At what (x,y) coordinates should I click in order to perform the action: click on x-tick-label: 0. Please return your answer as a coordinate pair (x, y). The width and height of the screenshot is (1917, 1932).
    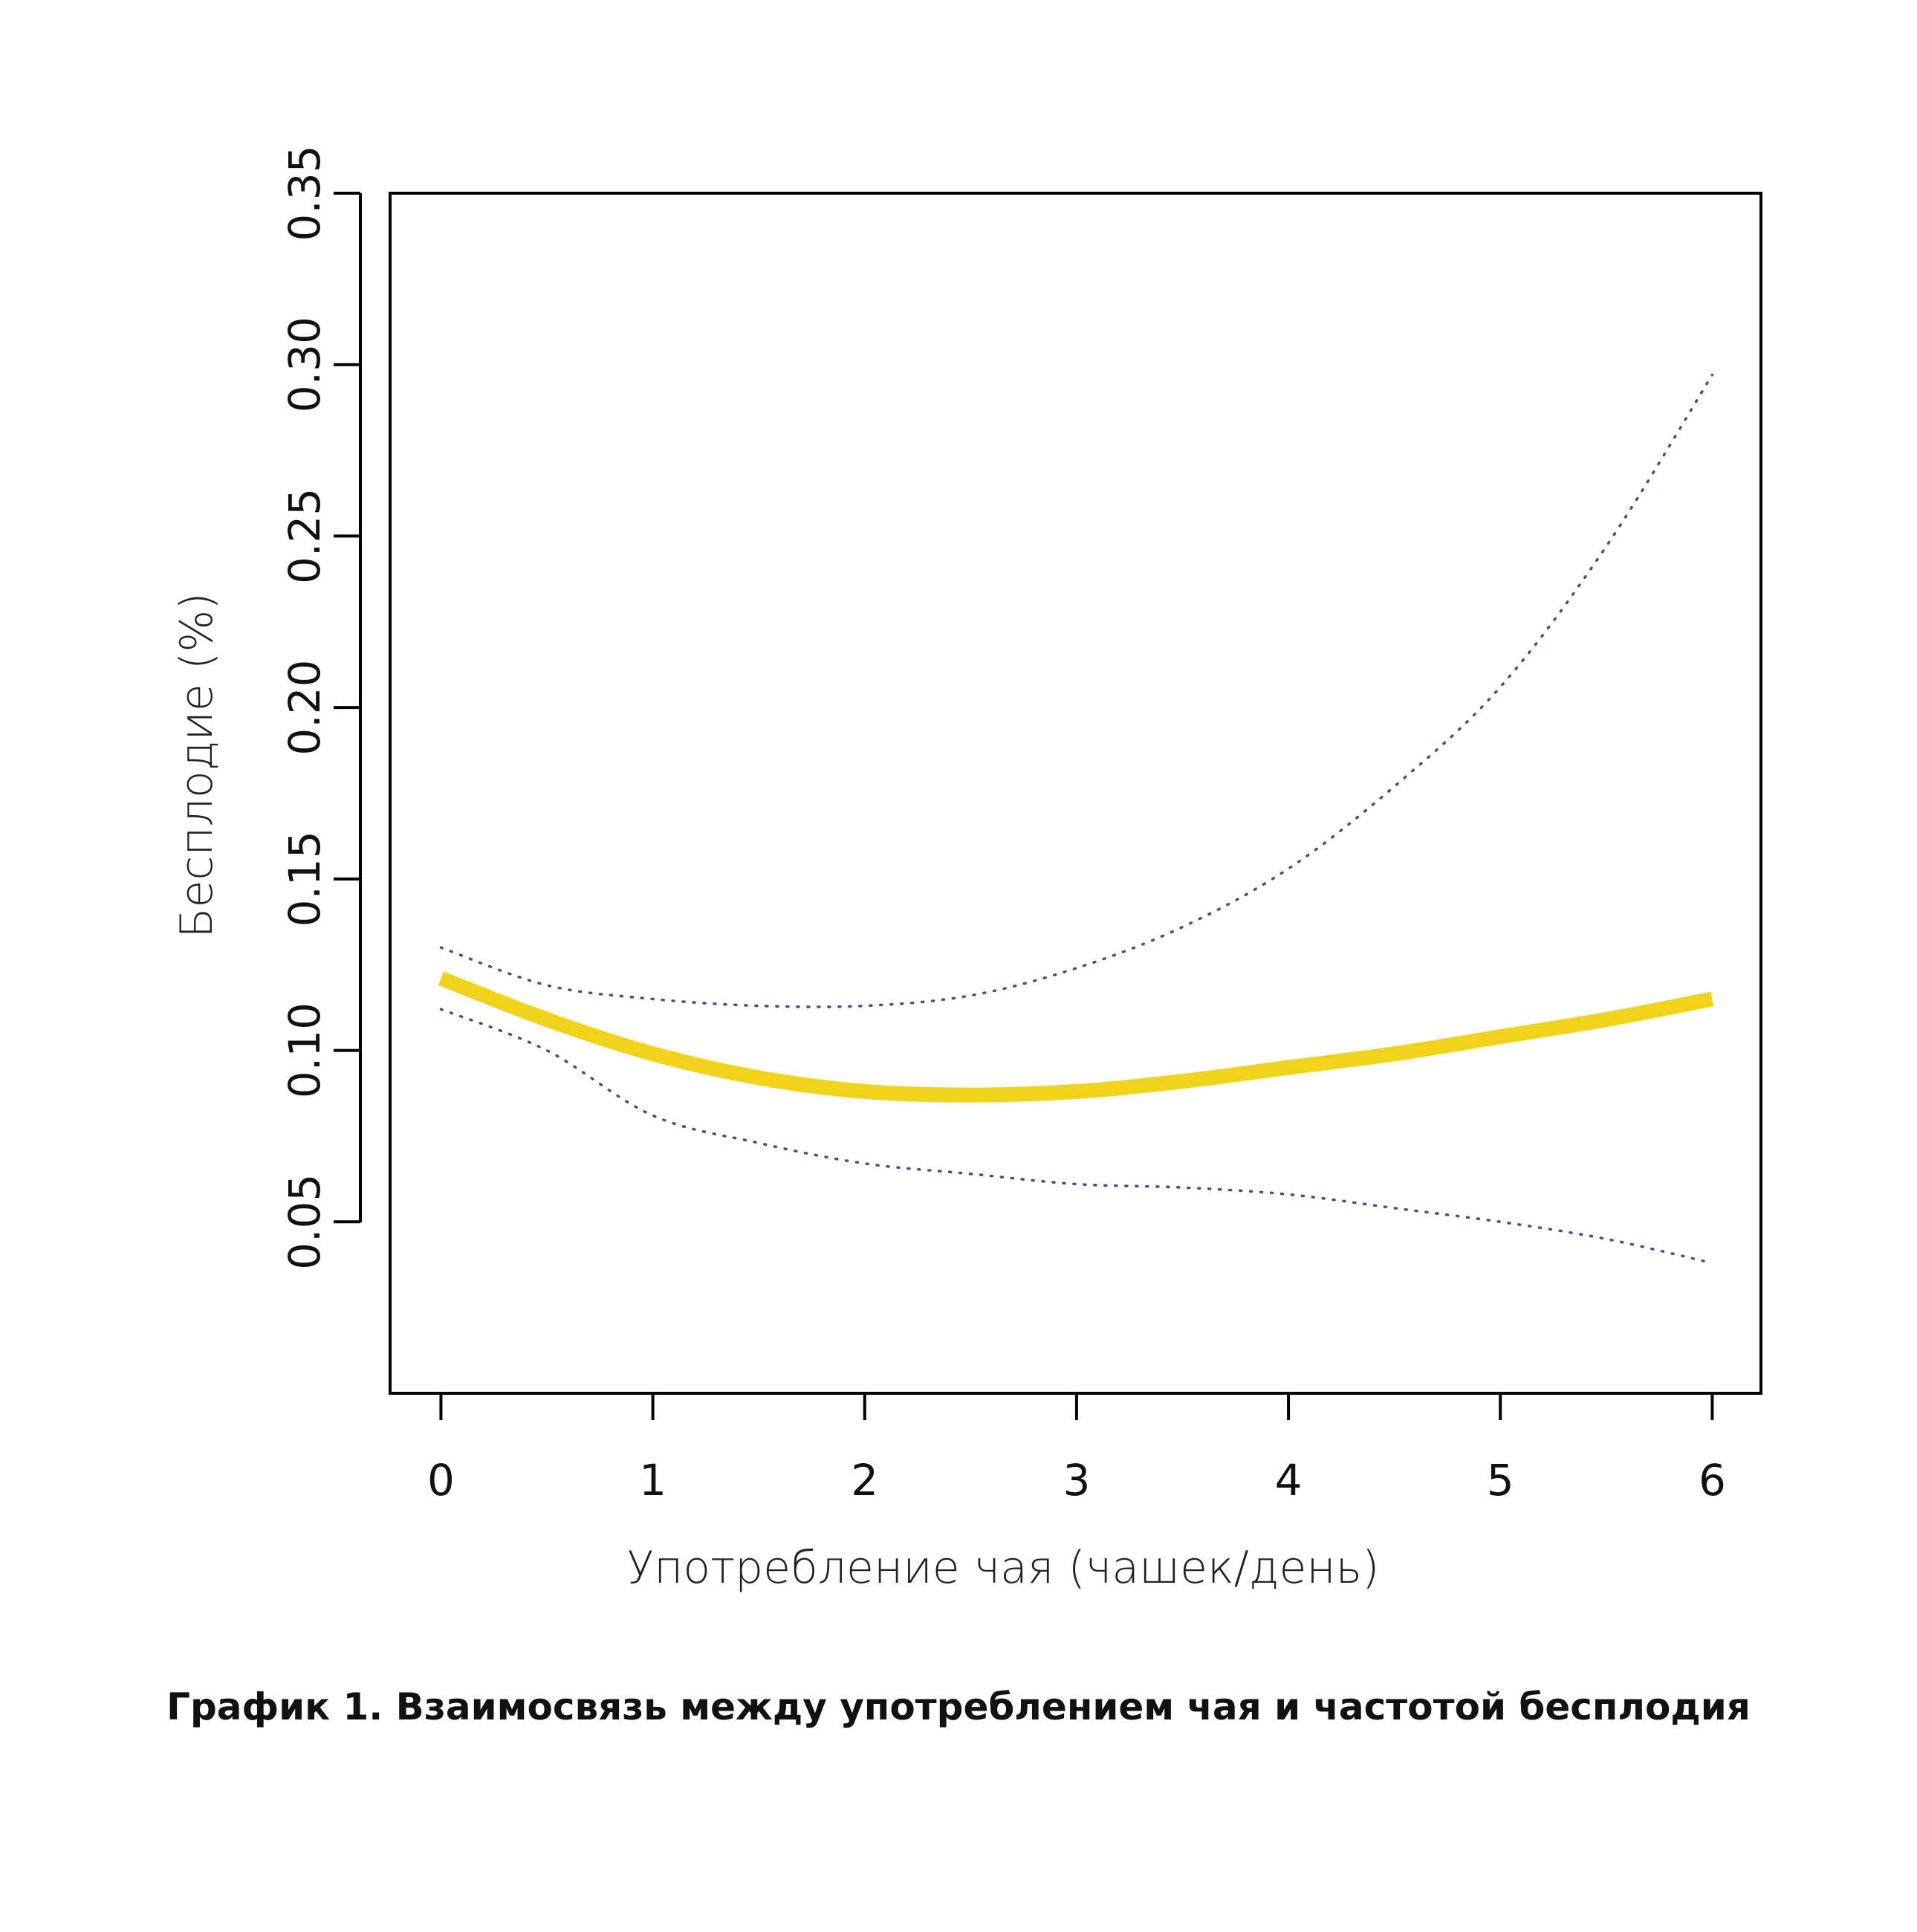
    Looking at the image, I should click on (441, 1480).